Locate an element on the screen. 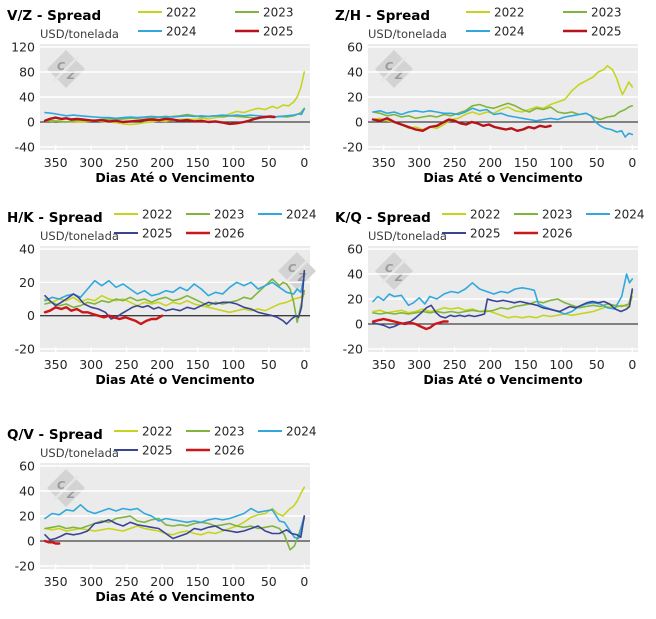 The width and height of the screenshot is (656, 619). chart-title: Q/V - Spread is located at coordinates (55, 435).